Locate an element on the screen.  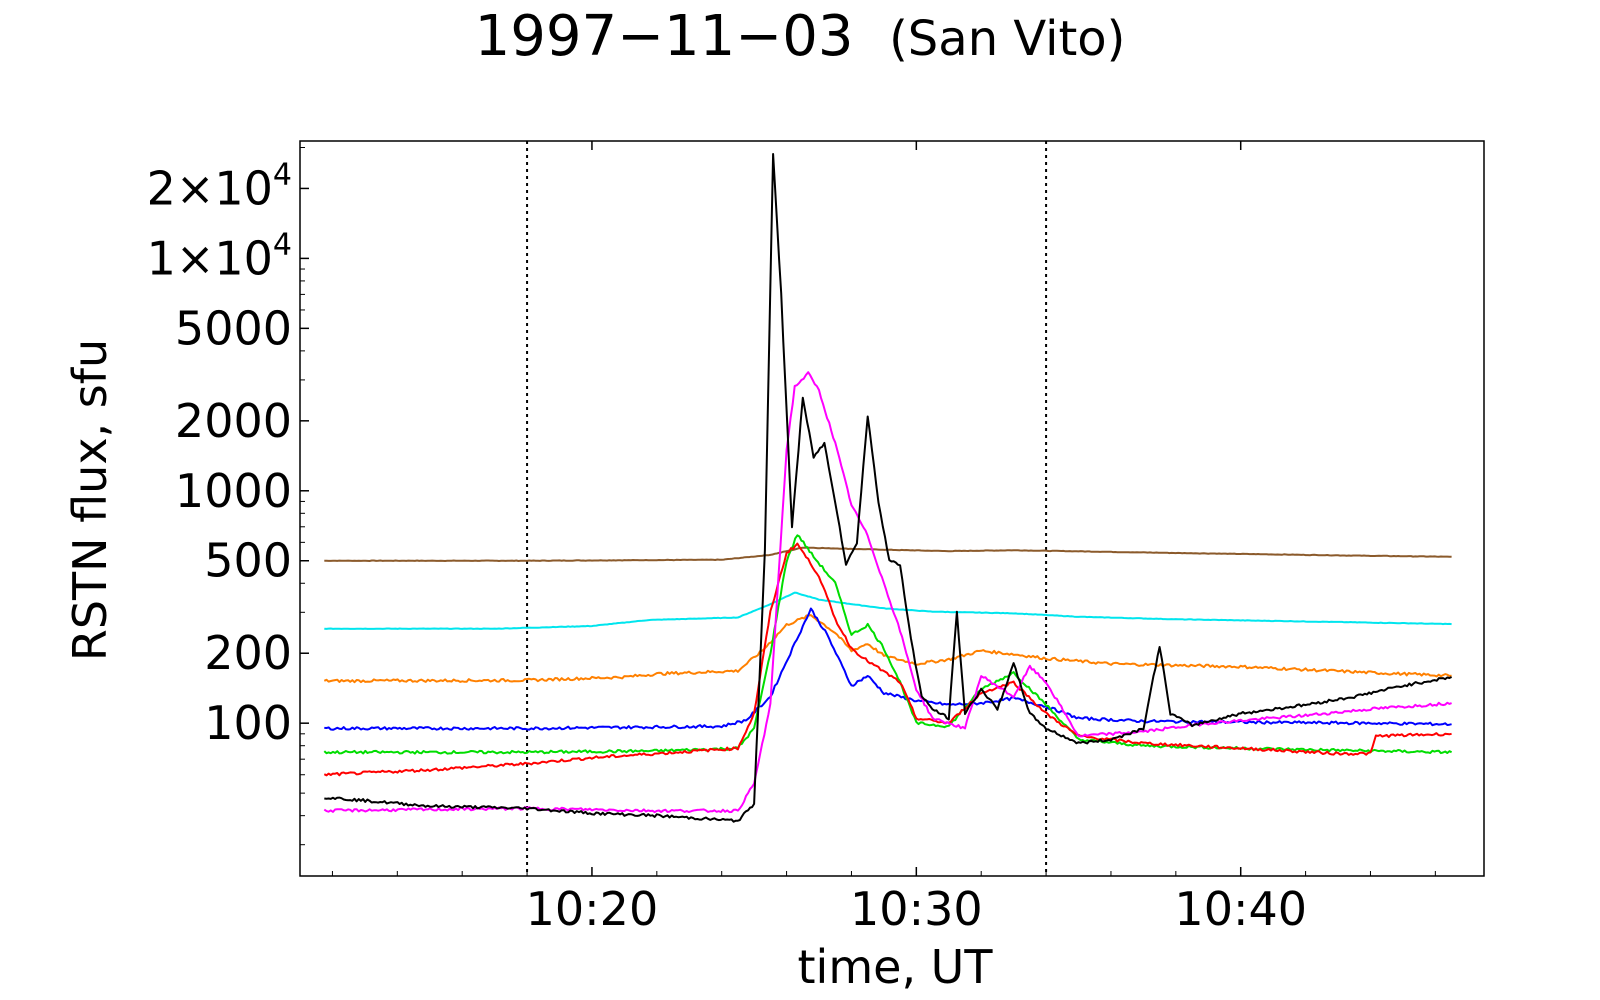
x-tick-label: 10:20 is located at coordinates (592, 909).